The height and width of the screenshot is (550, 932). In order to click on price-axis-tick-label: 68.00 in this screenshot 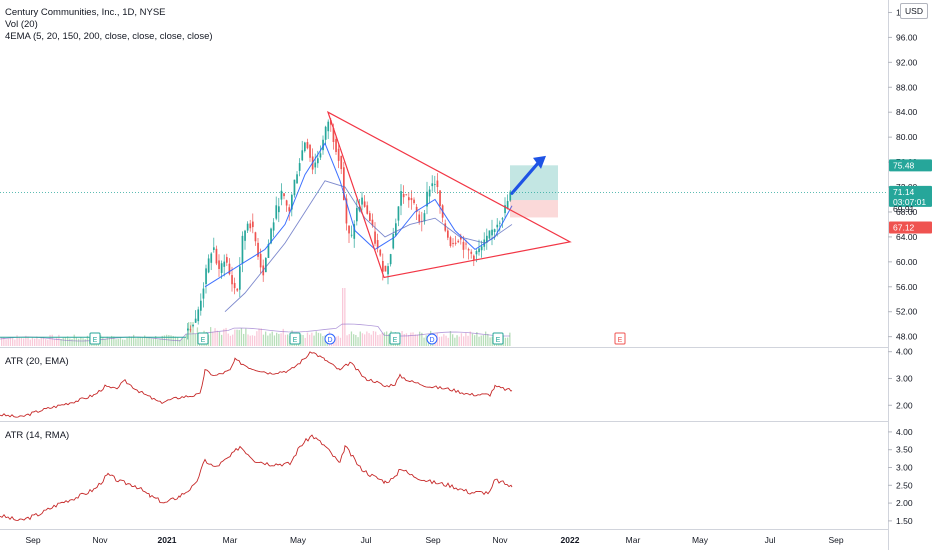, I will do `click(907, 212)`.